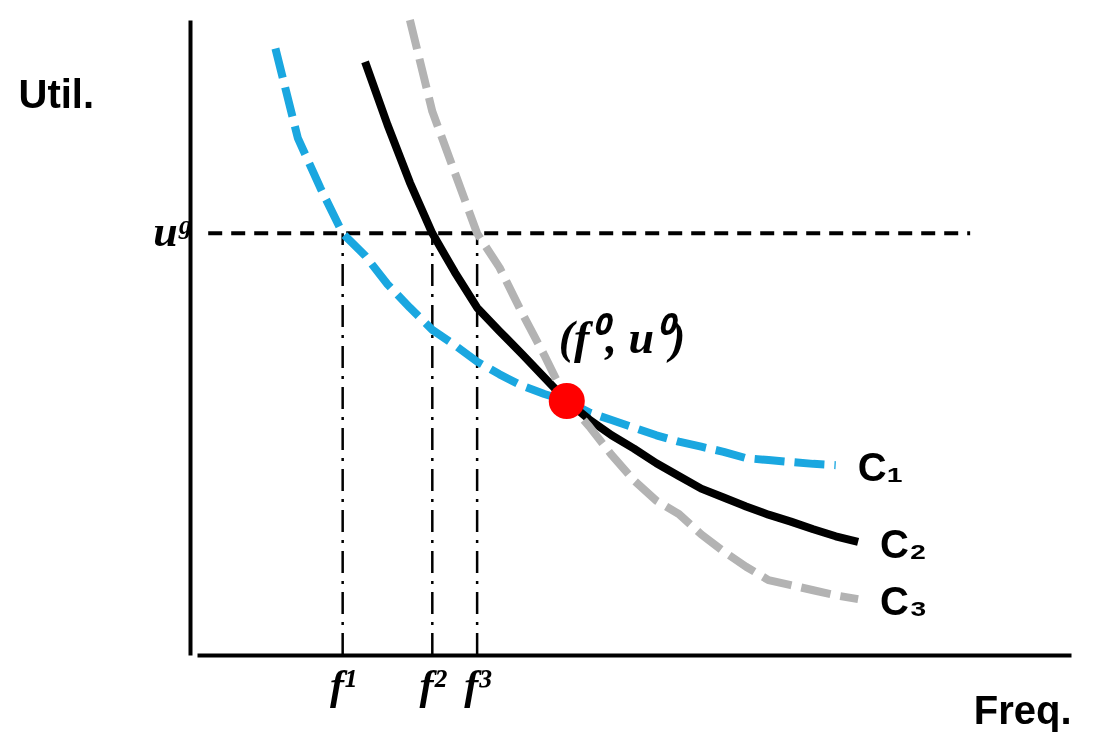  Describe the element at coordinates (56, 93) in the screenshot. I see `y-axis-title: Util.` at that location.